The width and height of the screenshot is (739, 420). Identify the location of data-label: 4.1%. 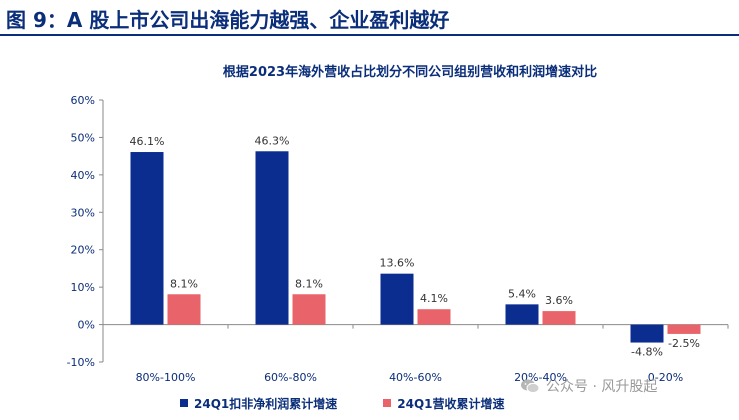
(434, 298).